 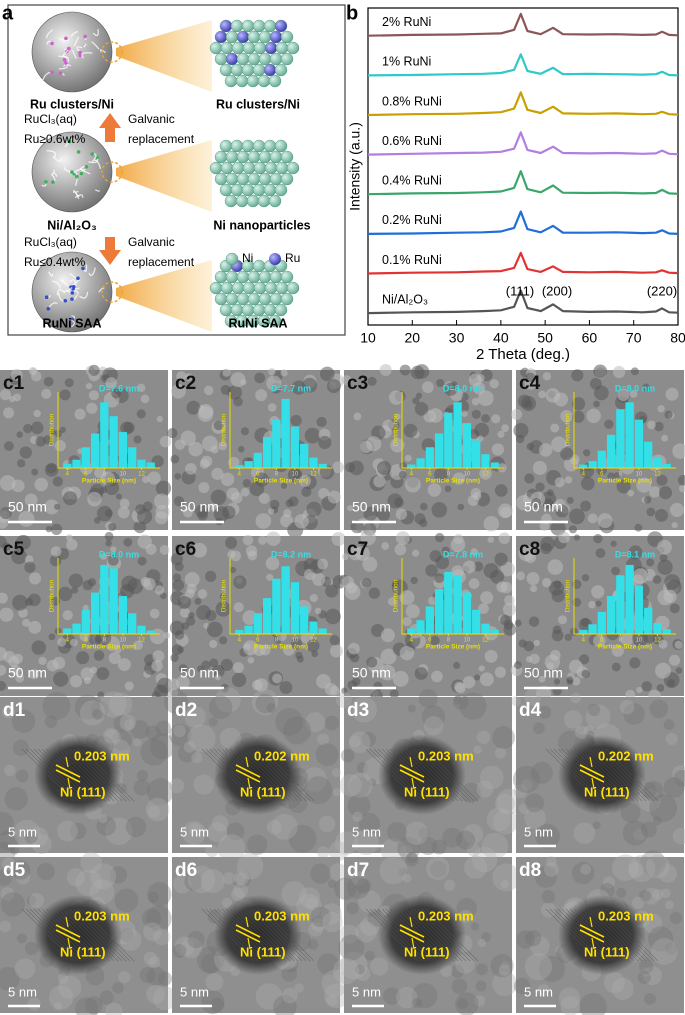 What do you see at coordinates (22, 831) in the screenshot?
I see `scale-label: 5 nm` at bounding box center [22, 831].